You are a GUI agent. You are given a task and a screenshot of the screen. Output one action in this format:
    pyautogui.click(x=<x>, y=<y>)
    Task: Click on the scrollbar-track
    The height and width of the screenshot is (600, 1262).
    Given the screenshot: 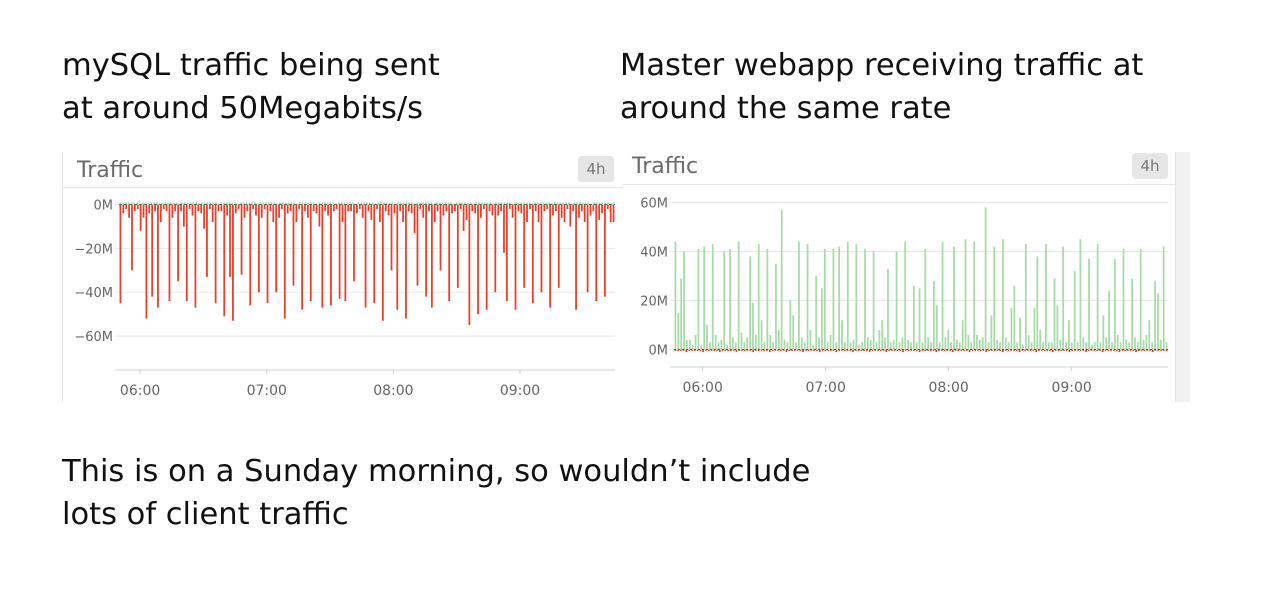 What is the action you would take?
    pyautogui.click(x=1182, y=277)
    